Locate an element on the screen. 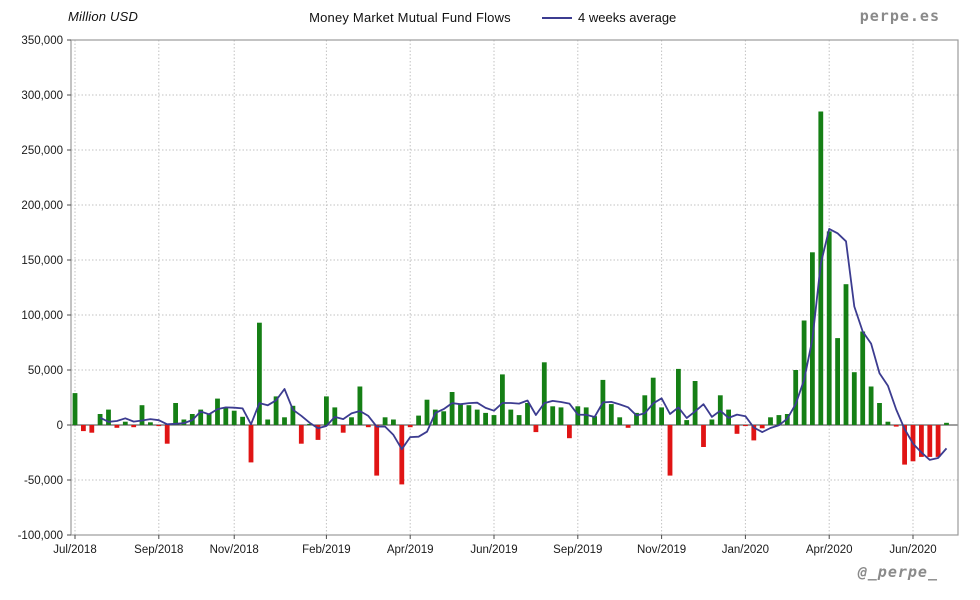  x-tick-label: Nov/2019 is located at coordinates (661, 550).